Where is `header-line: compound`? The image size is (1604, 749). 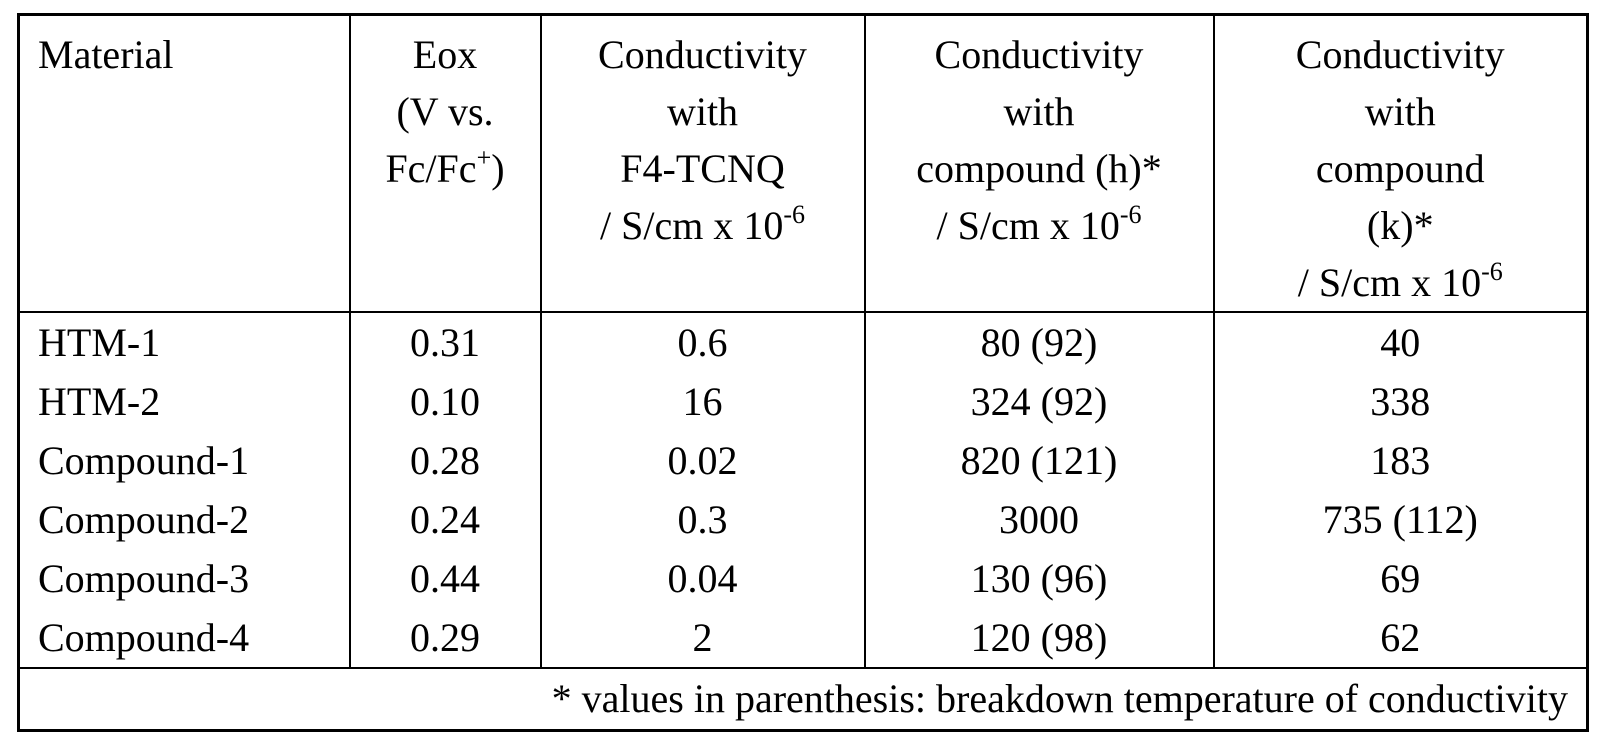 header-line: compound is located at coordinates (1401, 168).